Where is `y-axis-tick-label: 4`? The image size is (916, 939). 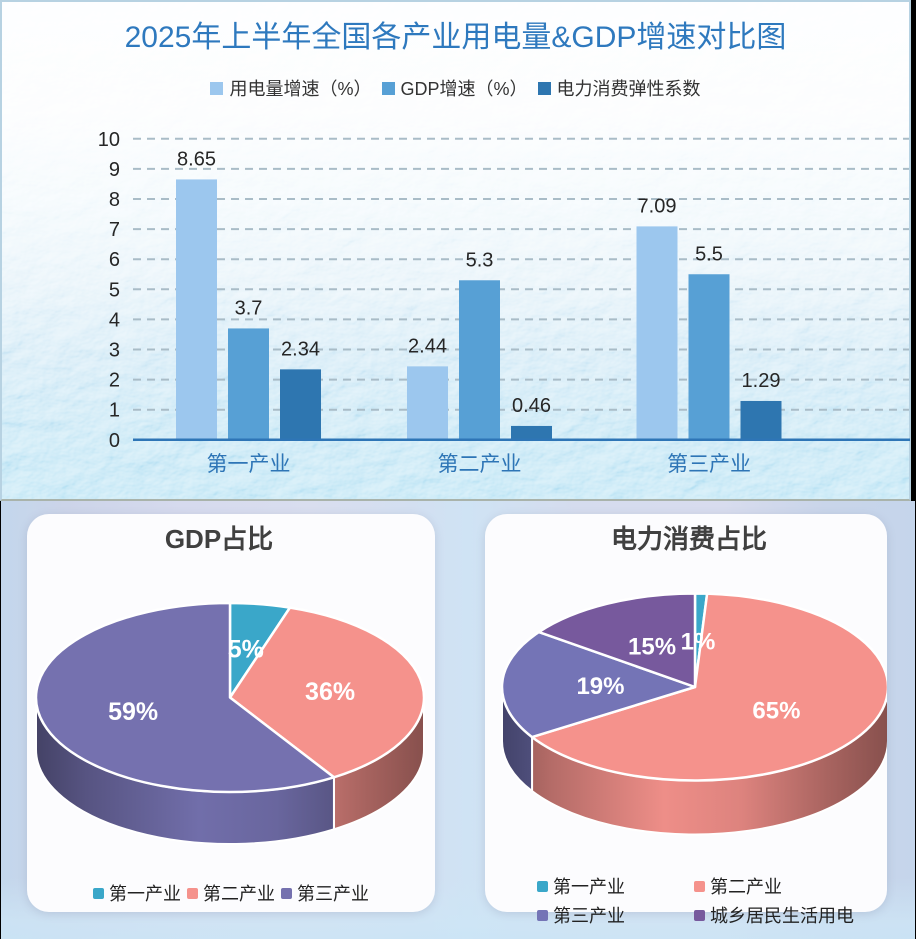
y-axis-tick-label: 4 is located at coordinates (114, 320).